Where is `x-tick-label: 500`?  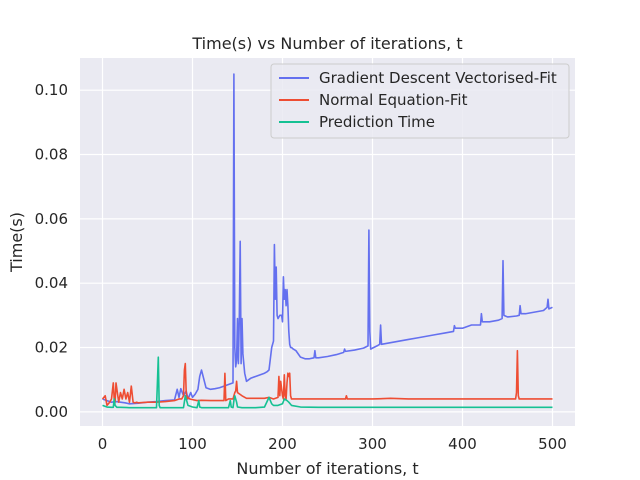 x-tick-label: 500 is located at coordinates (552, 444).